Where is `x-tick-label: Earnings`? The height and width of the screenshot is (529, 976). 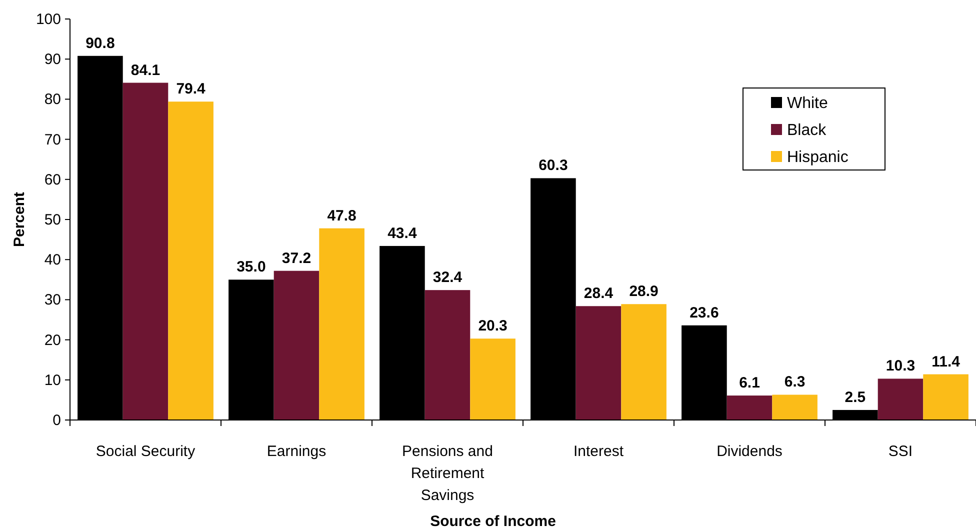
x-tick-label: Earnings is located at coordinates (296, 451).